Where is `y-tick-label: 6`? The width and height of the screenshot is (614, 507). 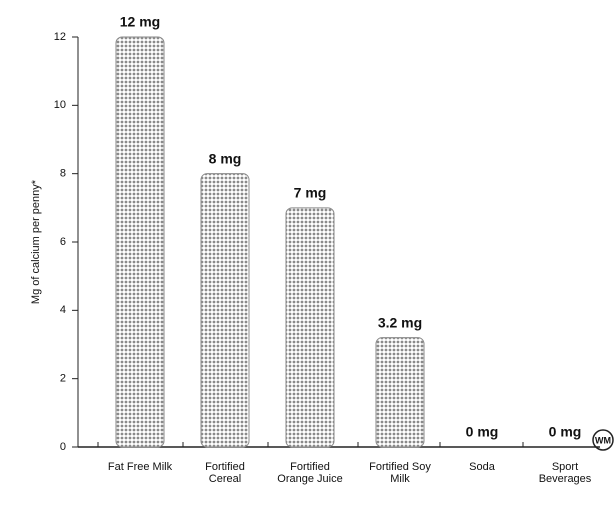
y-tick-label: 6 is located at coordinates (63, 242).